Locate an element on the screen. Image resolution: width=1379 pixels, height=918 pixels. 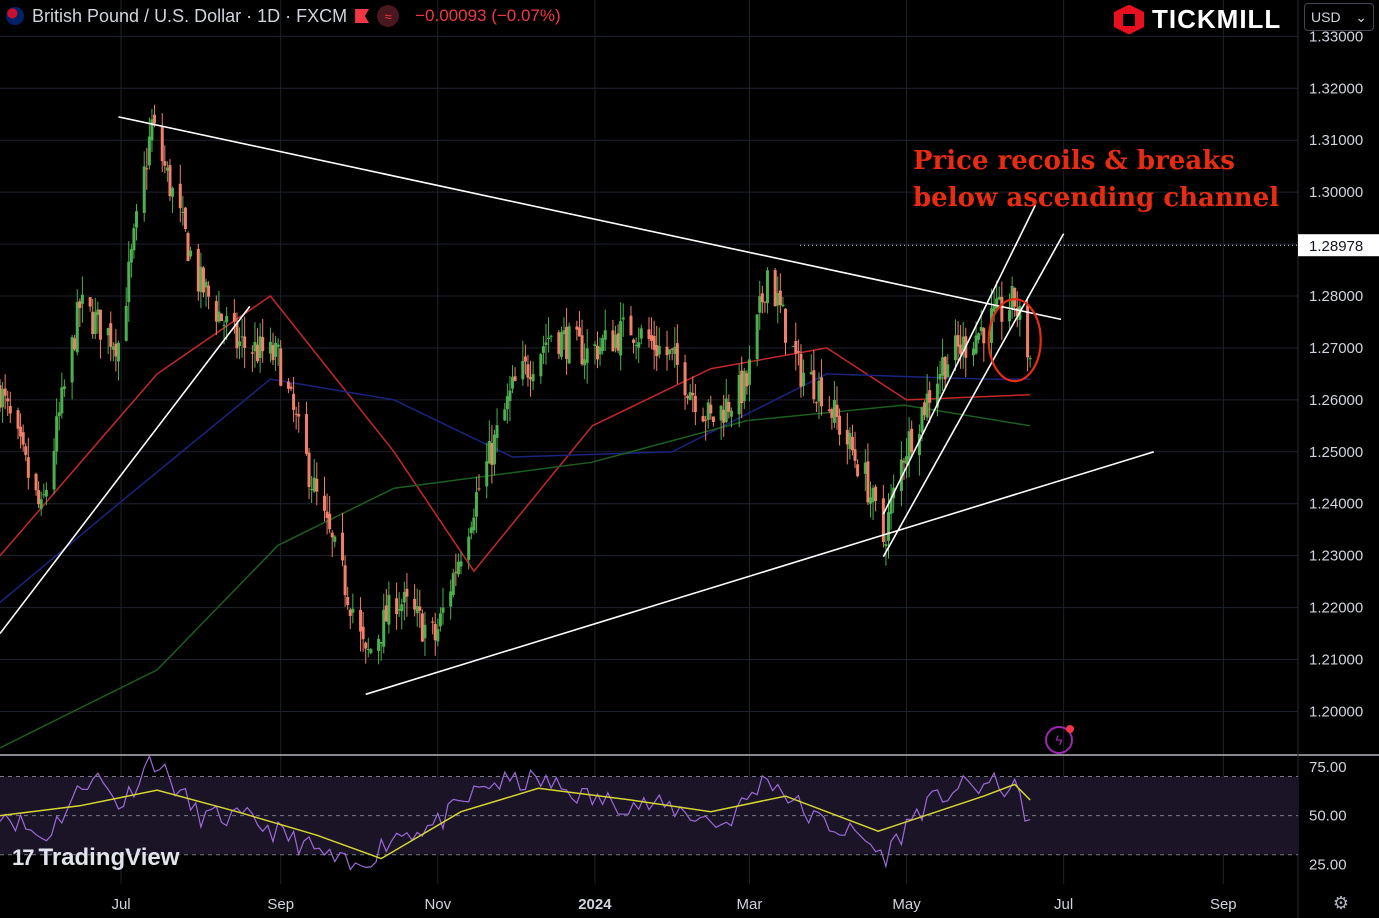
tradingview-watermark: 17 TradingView is located at coordinates (95, 858).